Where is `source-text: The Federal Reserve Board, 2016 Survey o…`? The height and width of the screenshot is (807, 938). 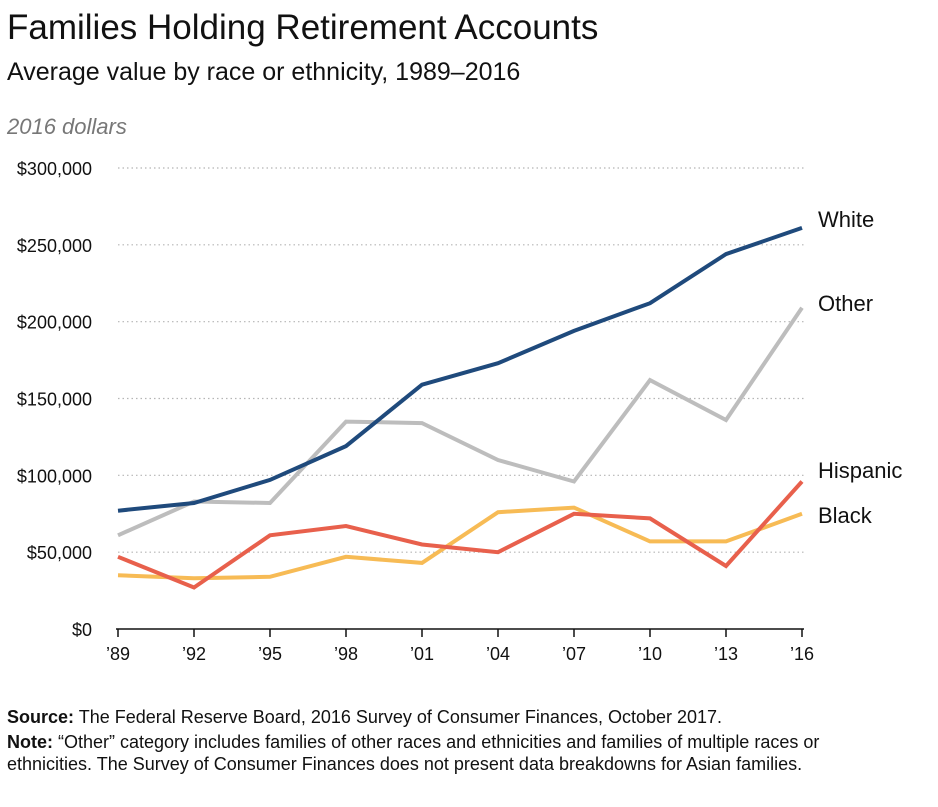 source-text: The Federal Reserve Board, 2016 Survey o… is located at coordinates (398, 717).